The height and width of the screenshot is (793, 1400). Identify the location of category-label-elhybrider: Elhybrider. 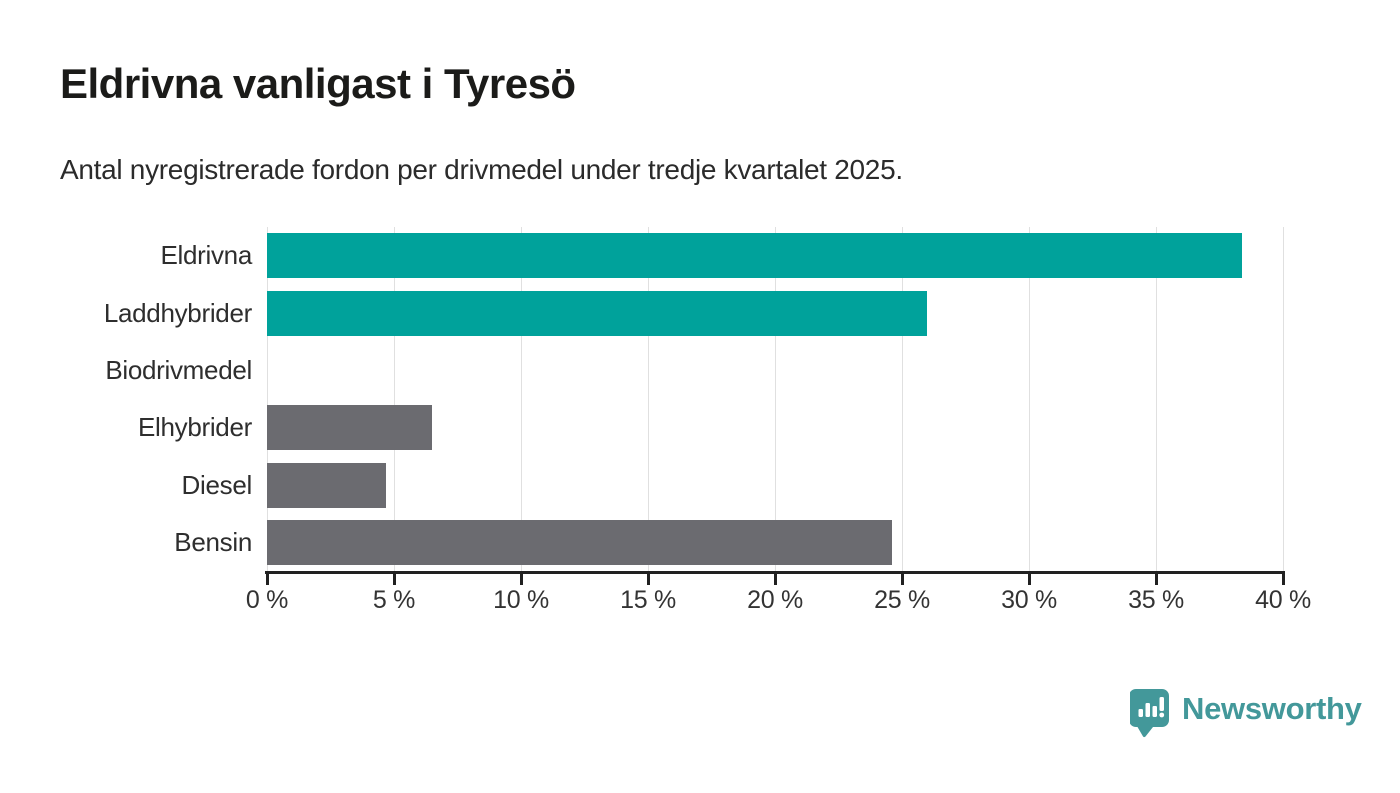
(194, 427).